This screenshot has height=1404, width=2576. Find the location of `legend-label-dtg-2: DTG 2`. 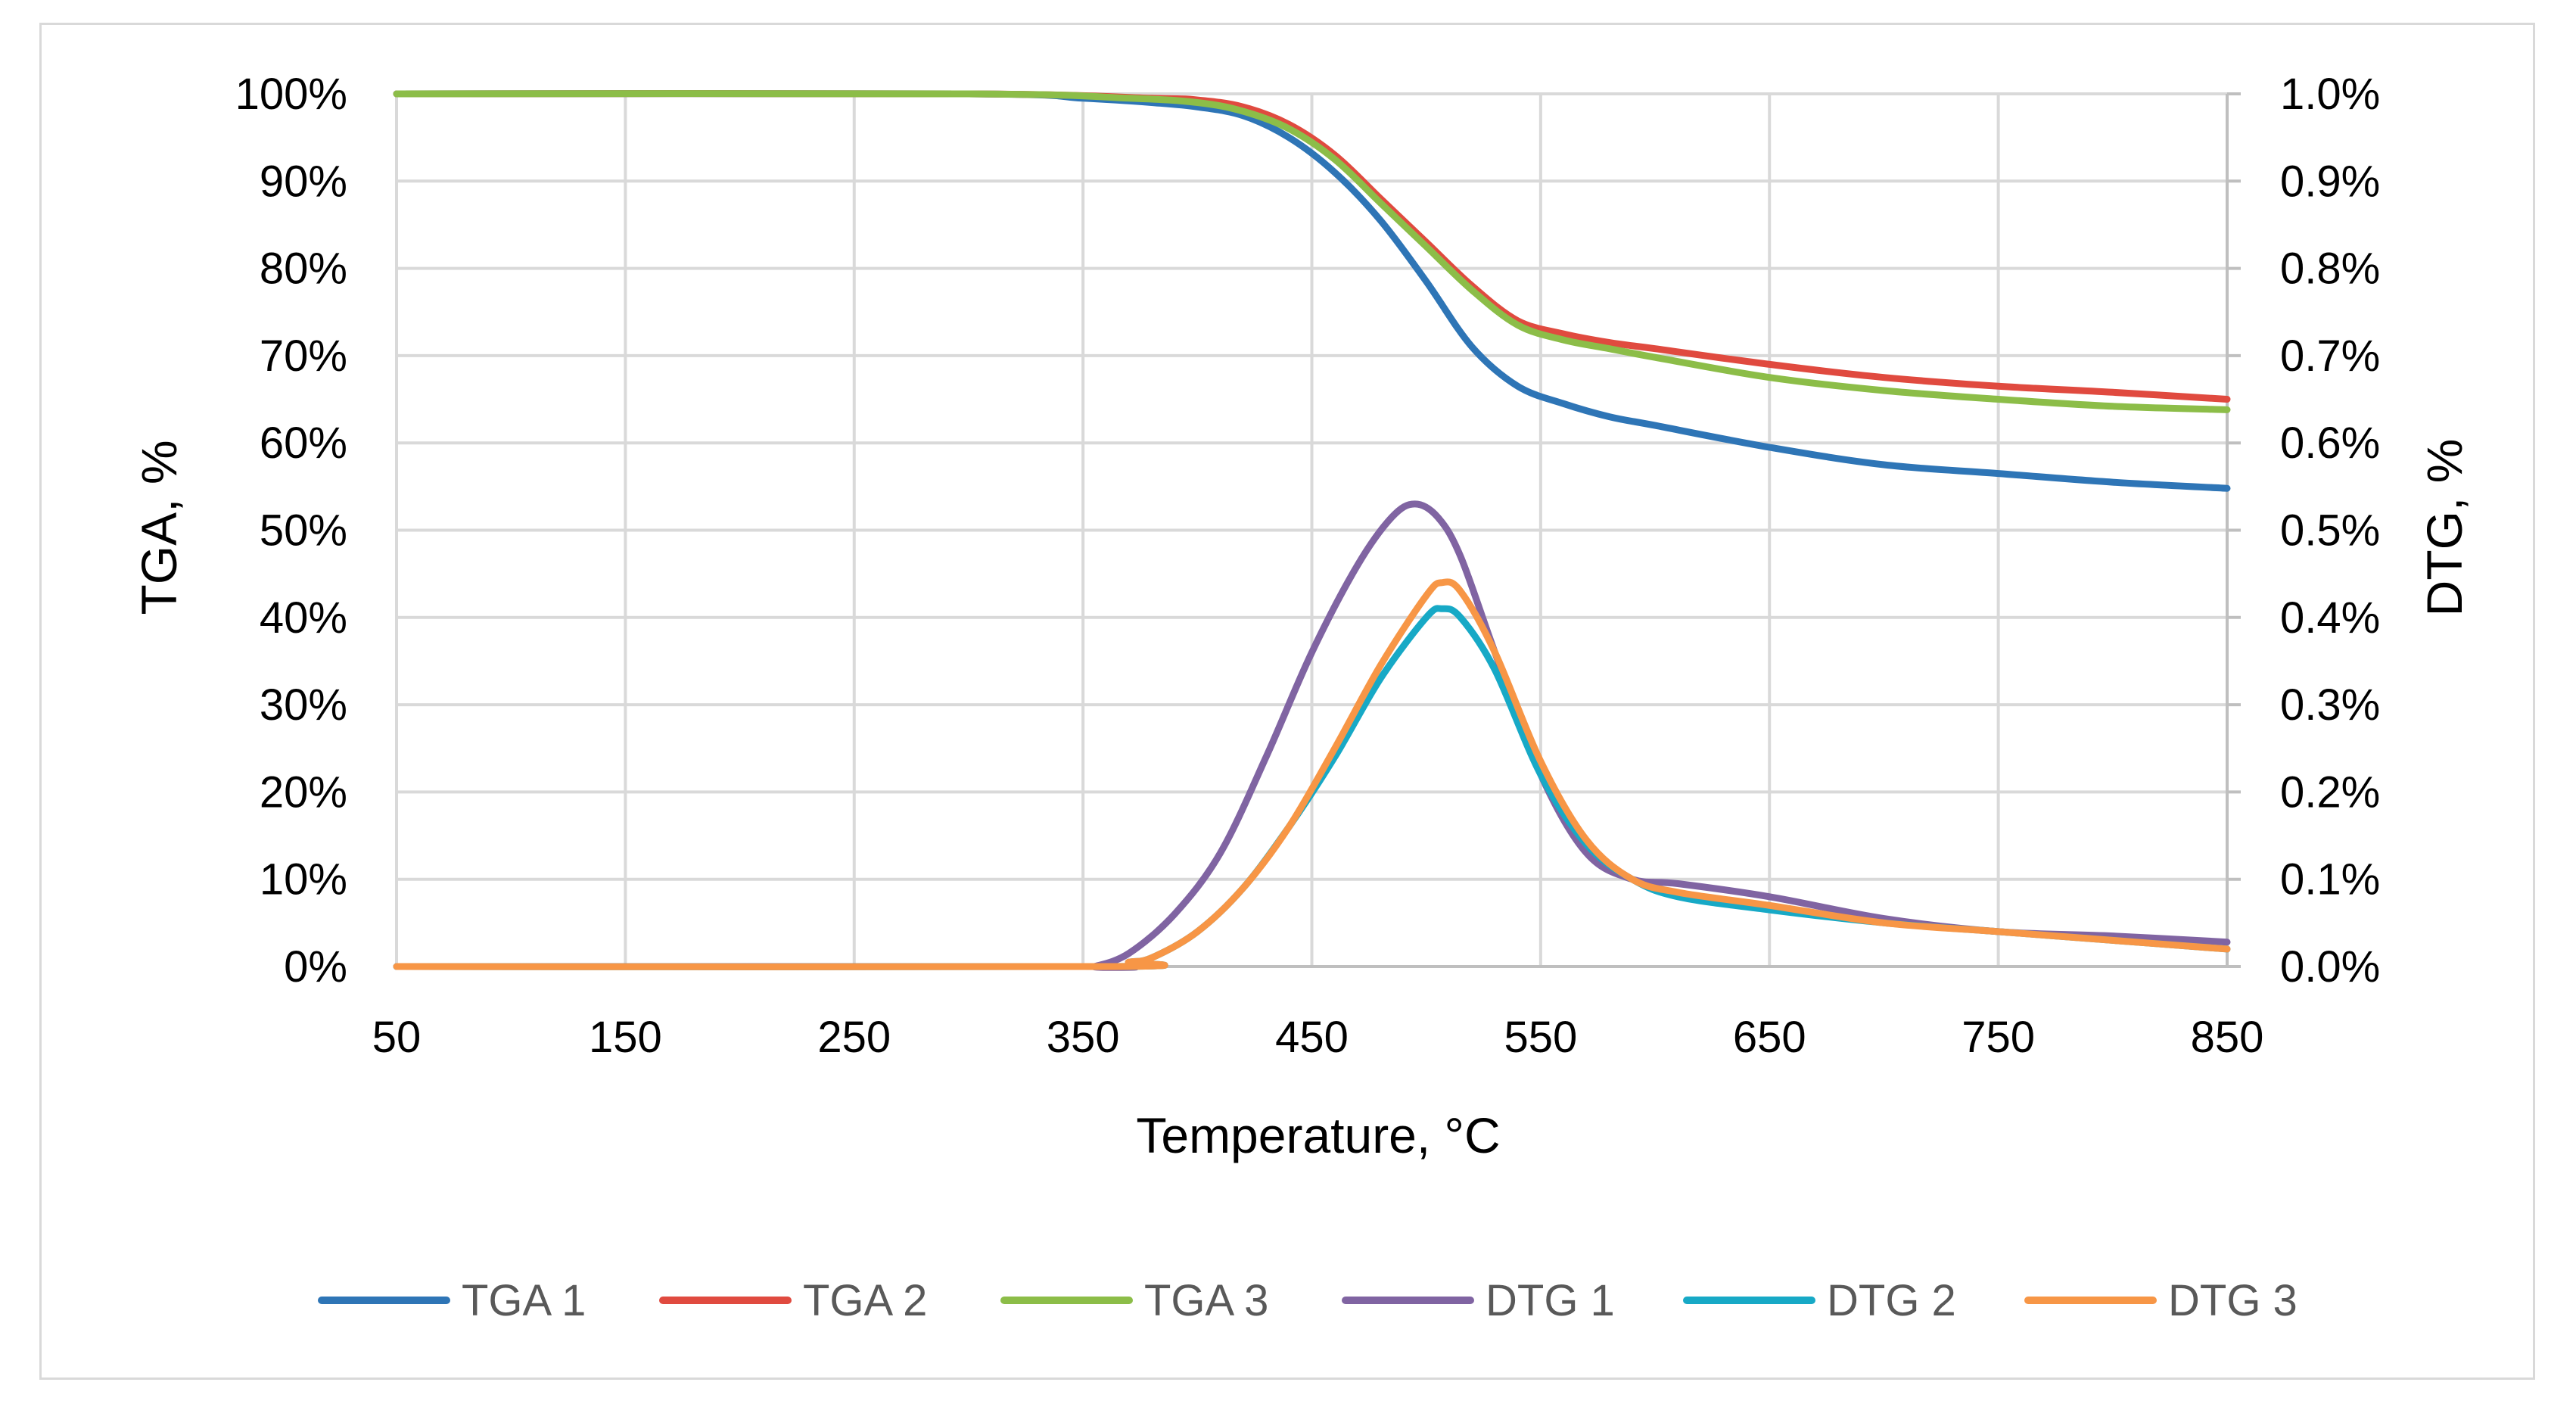

legend-label-dtg-2: DTG 2 is located at coordinates (1891, 1300).